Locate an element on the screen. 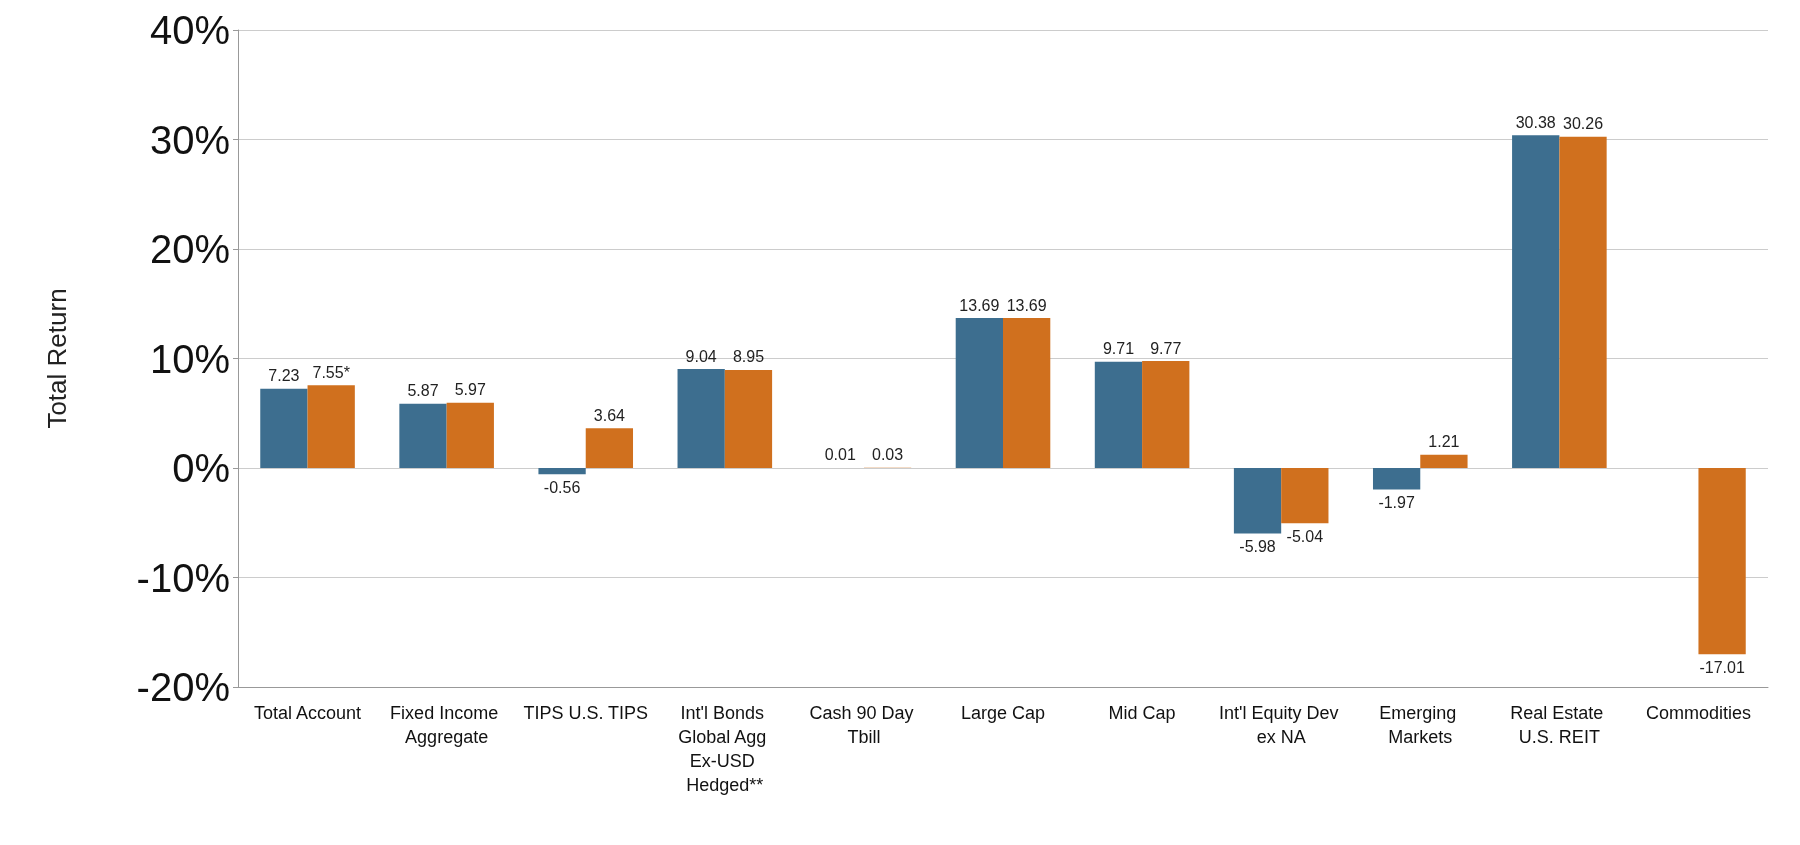 The width and height of the screenshot is (1800, 845). data-label: 30.38 is located at coordinates (1535, 122).